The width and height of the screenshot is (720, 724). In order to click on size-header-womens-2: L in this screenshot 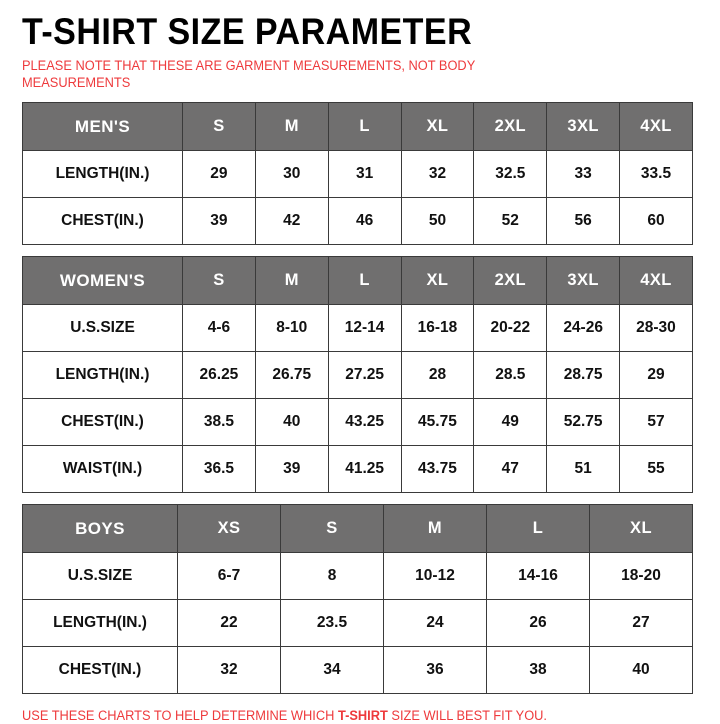, I will do `click(364, 280)`.